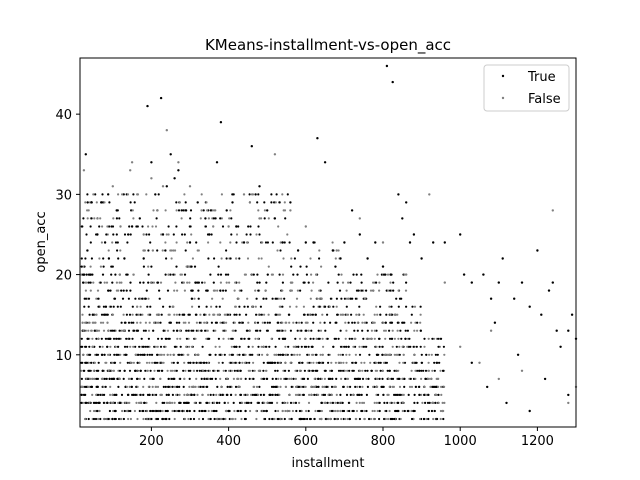  Describe the element at coordinates (324, 322) in the screenshot. I see `dense-point-1931` at that location.